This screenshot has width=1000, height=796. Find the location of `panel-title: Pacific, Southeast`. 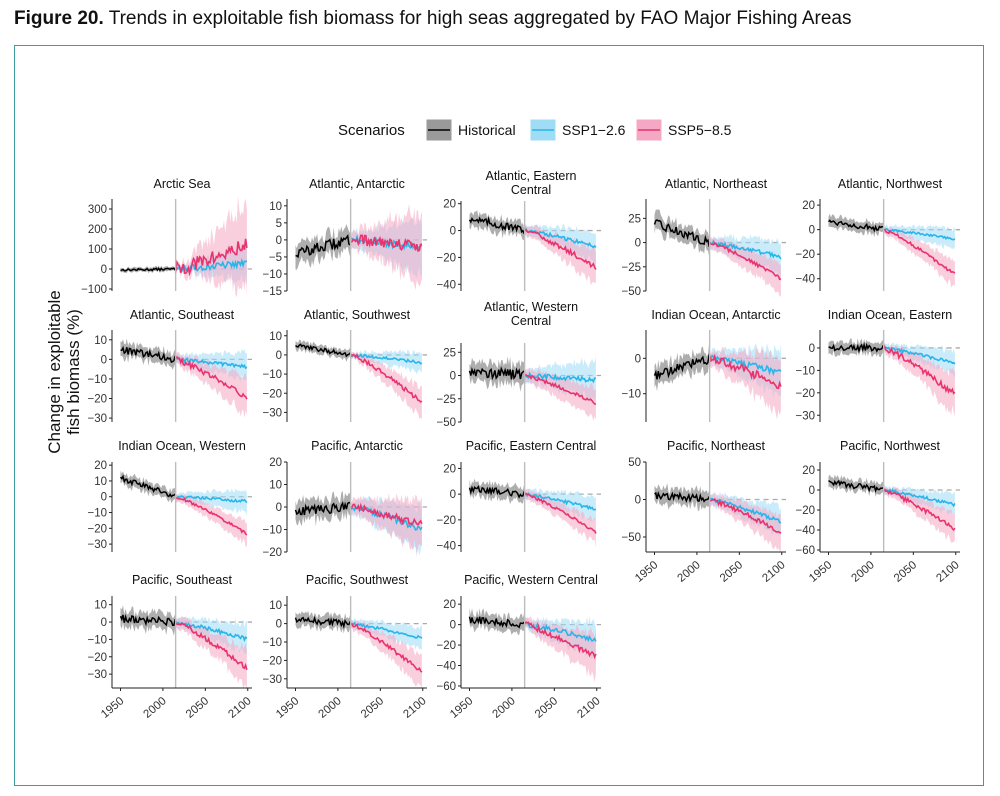

panel-title: Pacific, Southeast is located at coordinates (182, 580).